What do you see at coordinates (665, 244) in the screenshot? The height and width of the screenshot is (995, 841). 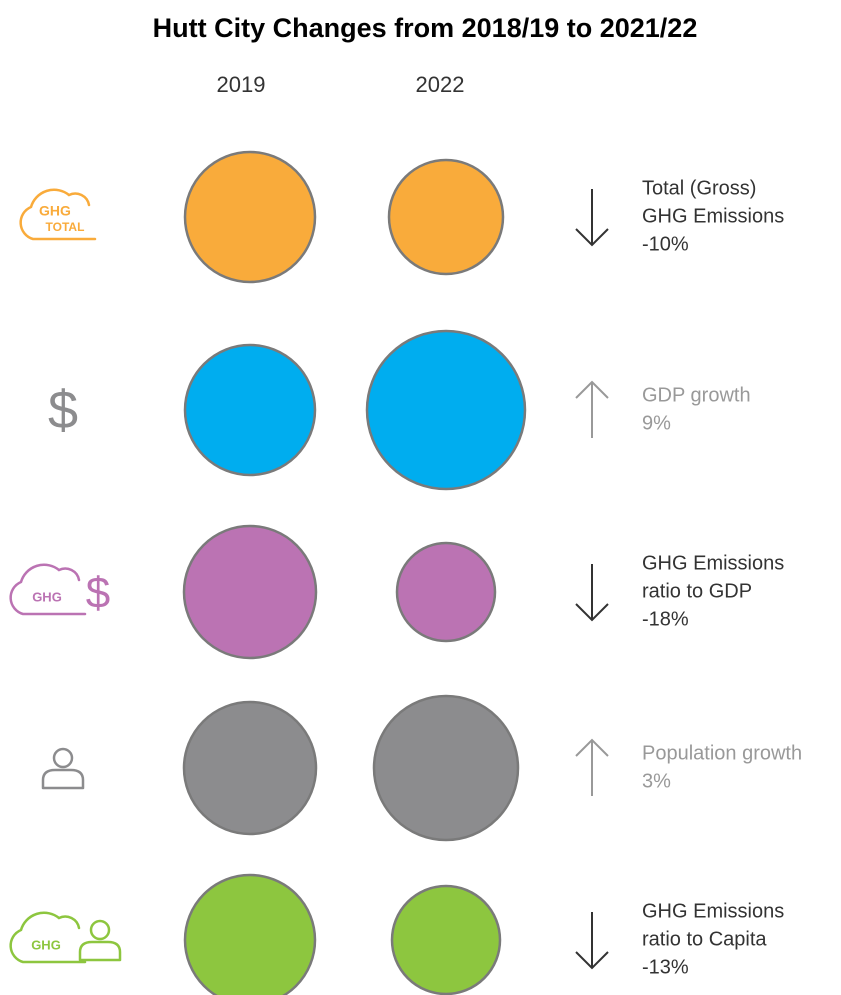 I see `row-change: -10%` at bounding box center [665, 244].